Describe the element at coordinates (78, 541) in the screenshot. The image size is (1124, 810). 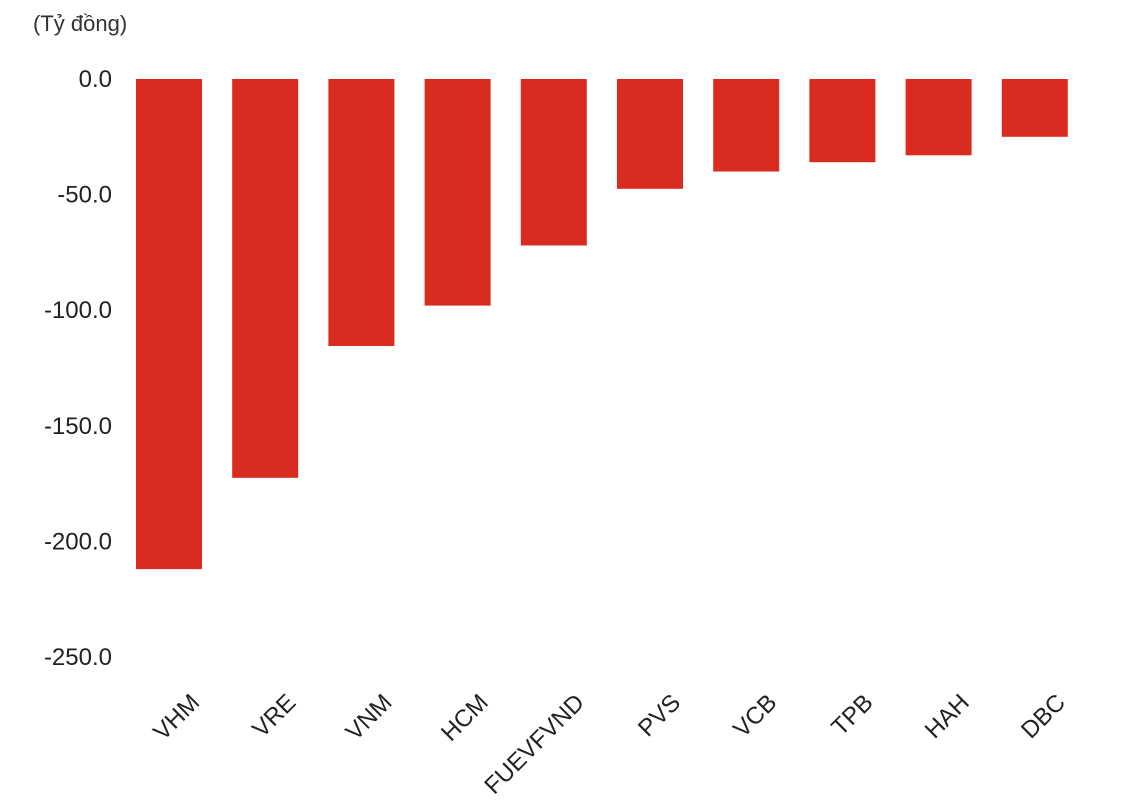
I see `y-tick-label: -200.0` at that location.